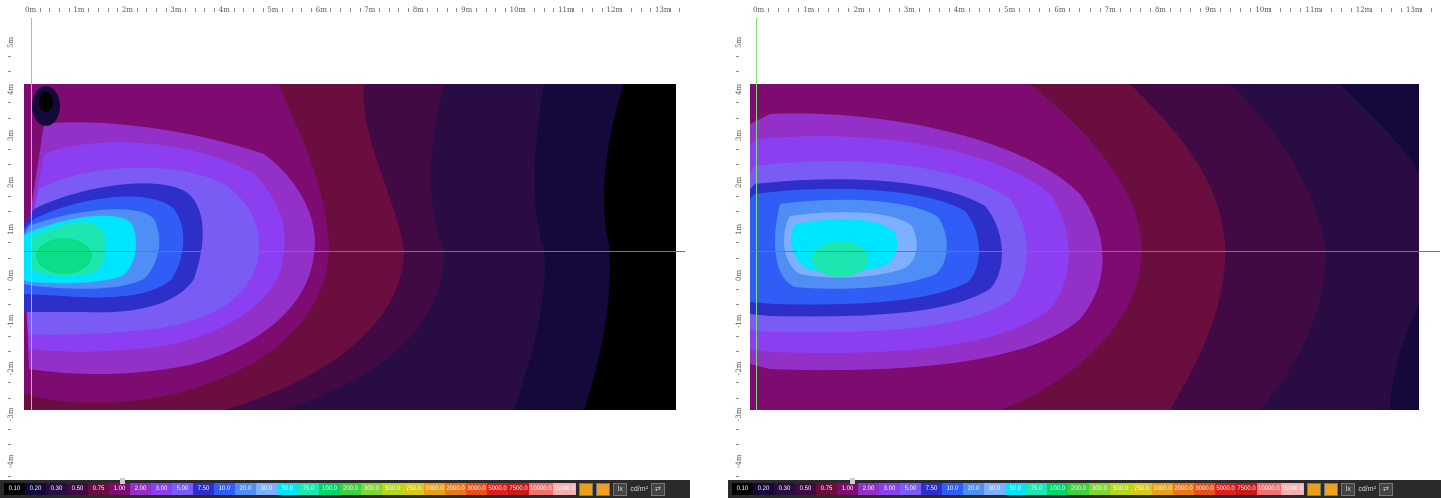 This screenshot has width=1441, height=498. What do you see at coordinates (287, 489) in the screenshot?
I see `color-scale-swatch: 50.0` at bounding box center [287, 489].